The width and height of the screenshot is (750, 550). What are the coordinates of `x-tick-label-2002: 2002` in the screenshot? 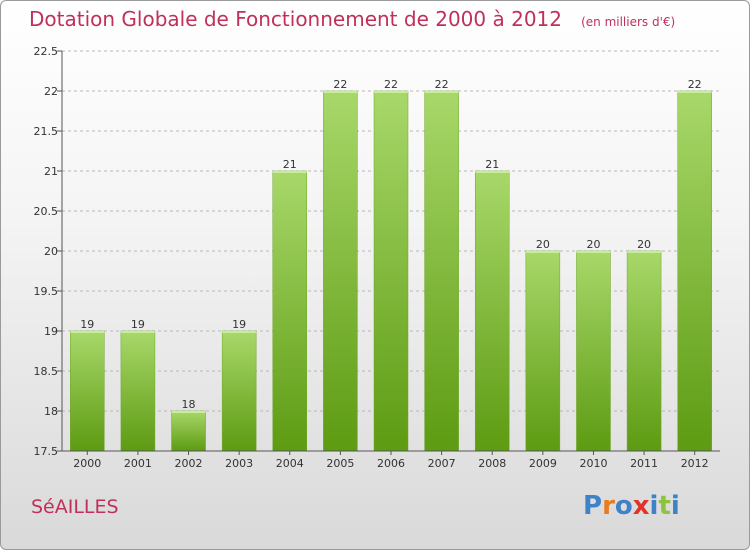 It's located at (189, 463).